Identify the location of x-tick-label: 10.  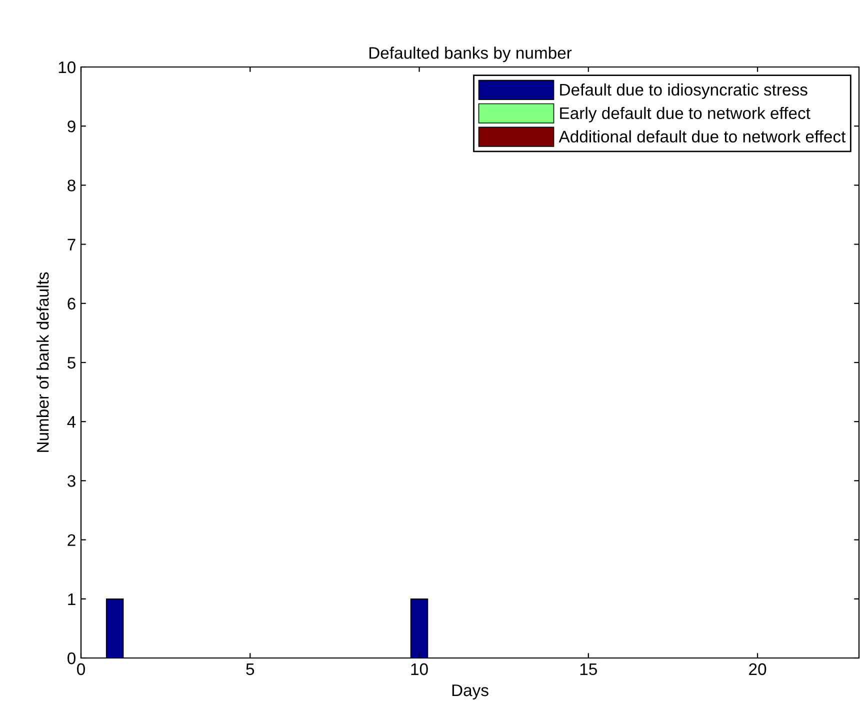
(419, 669).